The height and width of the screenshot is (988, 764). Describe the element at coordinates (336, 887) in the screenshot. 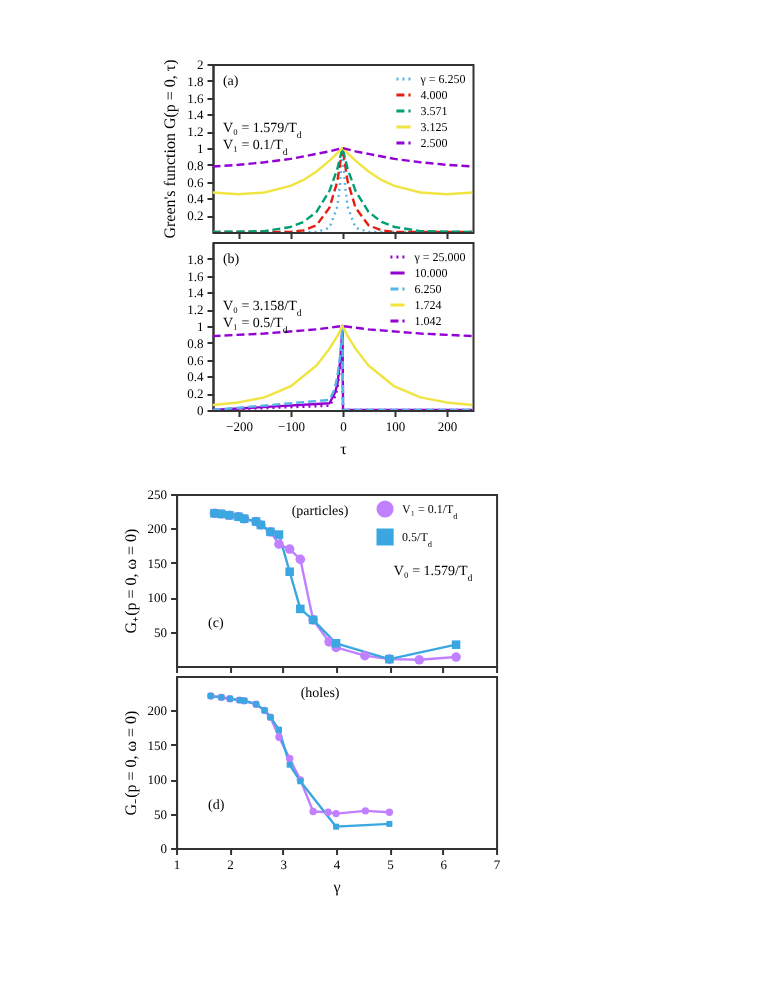

I see `x-axis-title: γ` at that location.